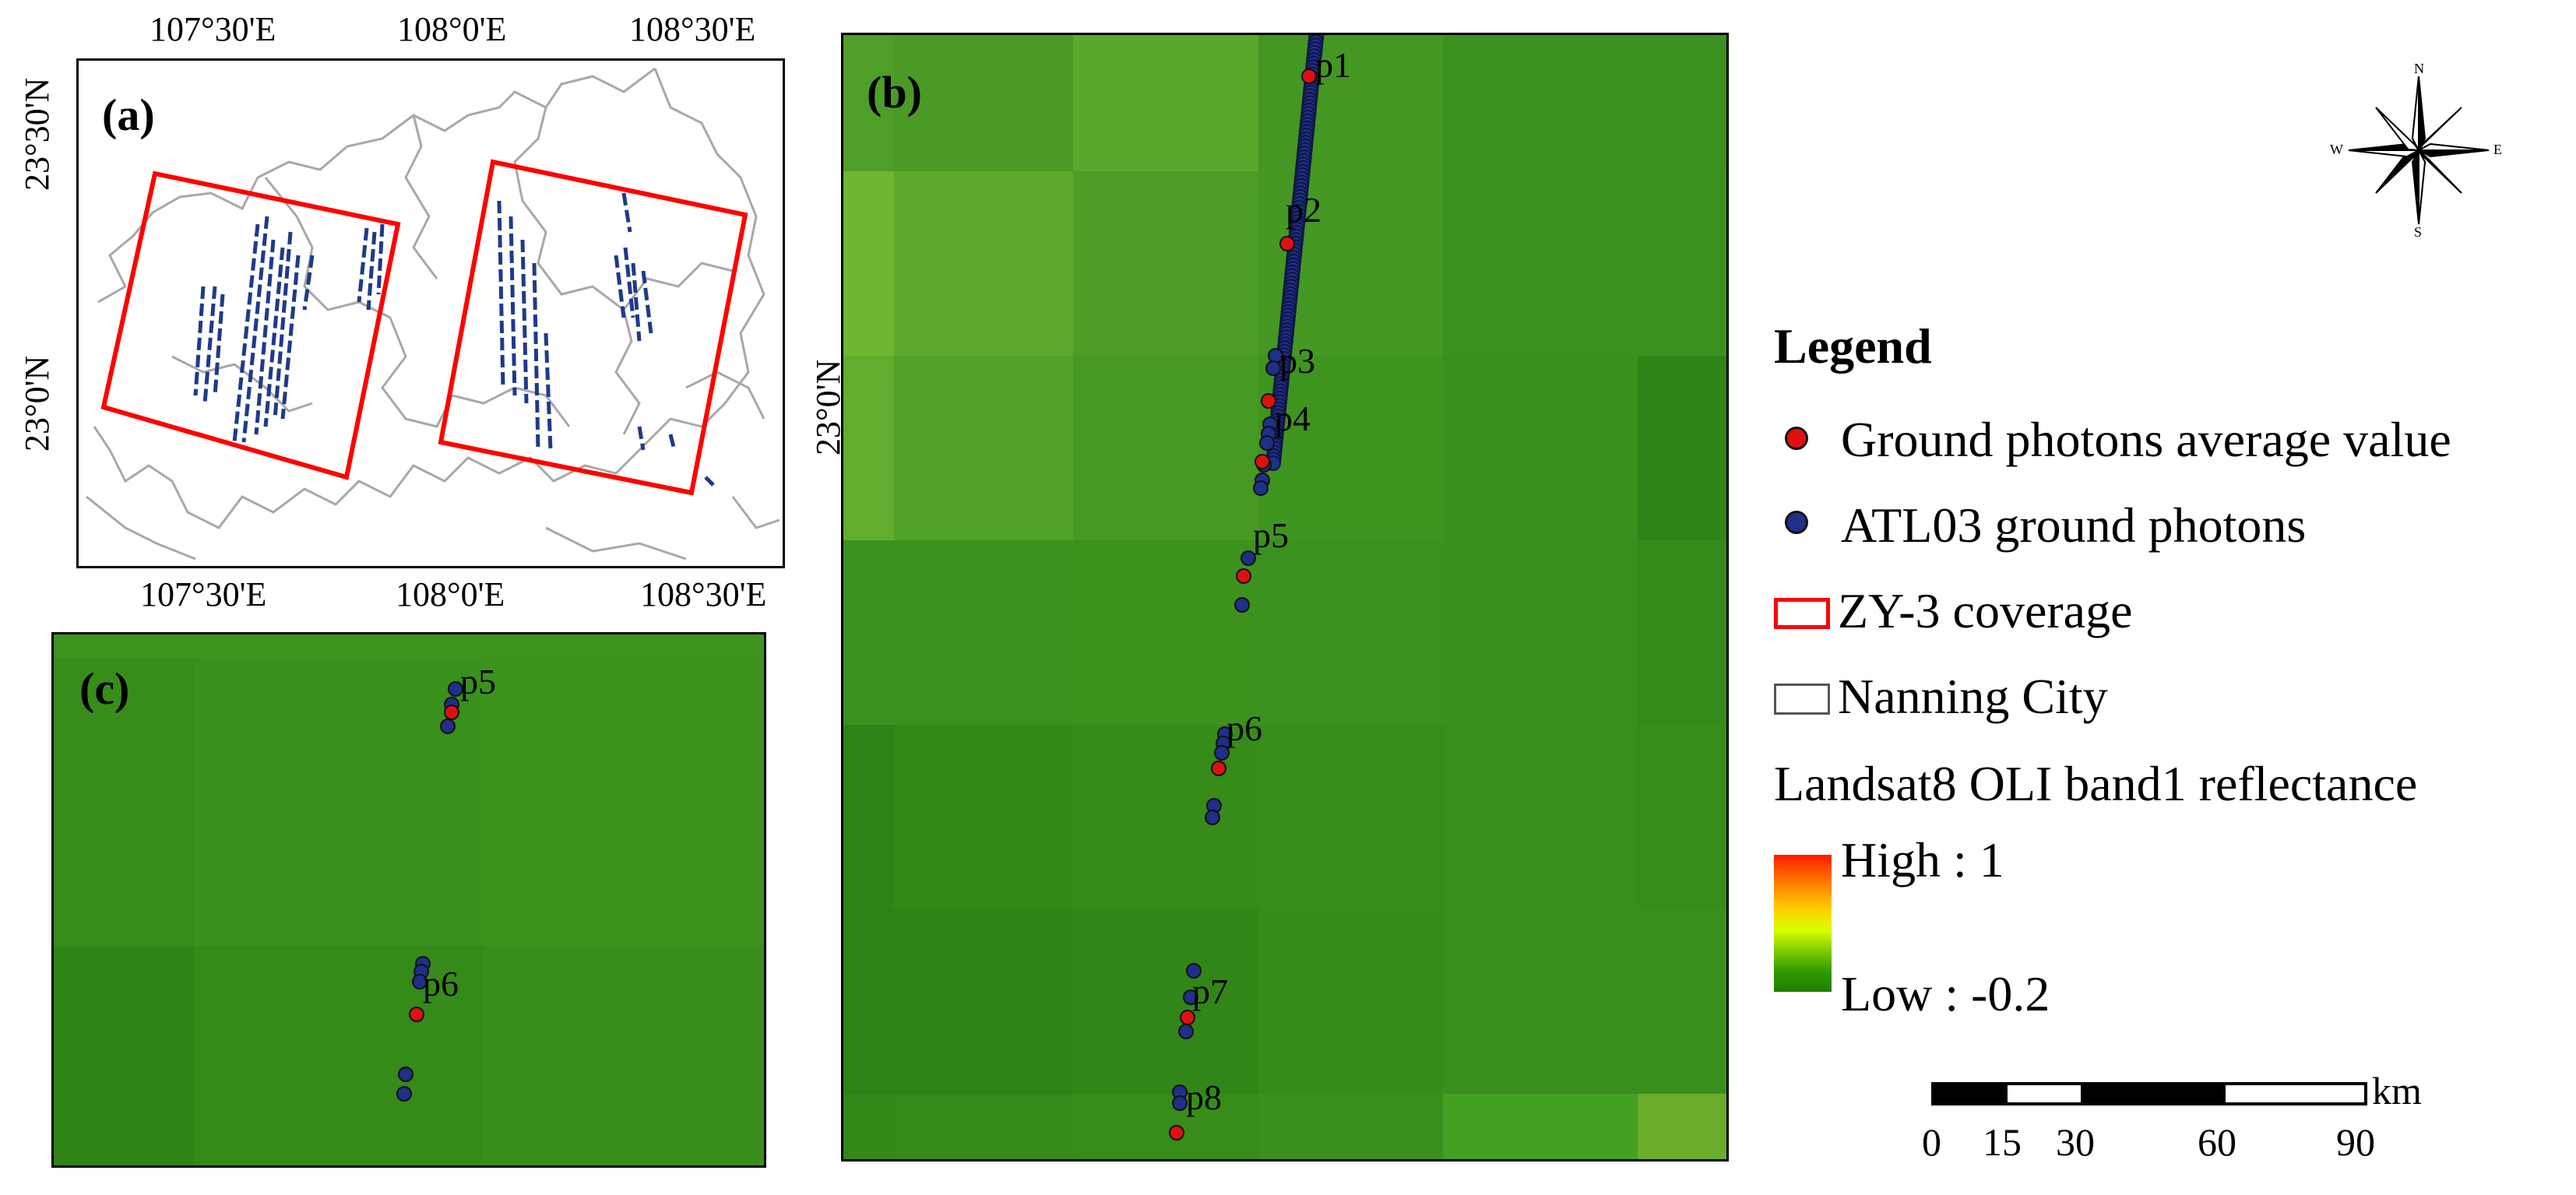  Describe the element at coordinates (692, 29) in the screenshot. I see `top-tick-3: 108°30'E` at that location.